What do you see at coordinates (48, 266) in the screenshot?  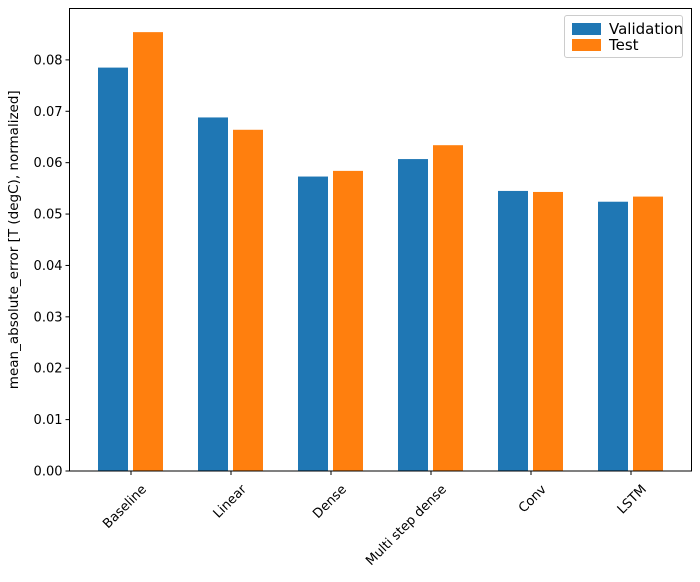 I see `y-tick-label-0.04: 0.04` at bounding box center [48, 266].